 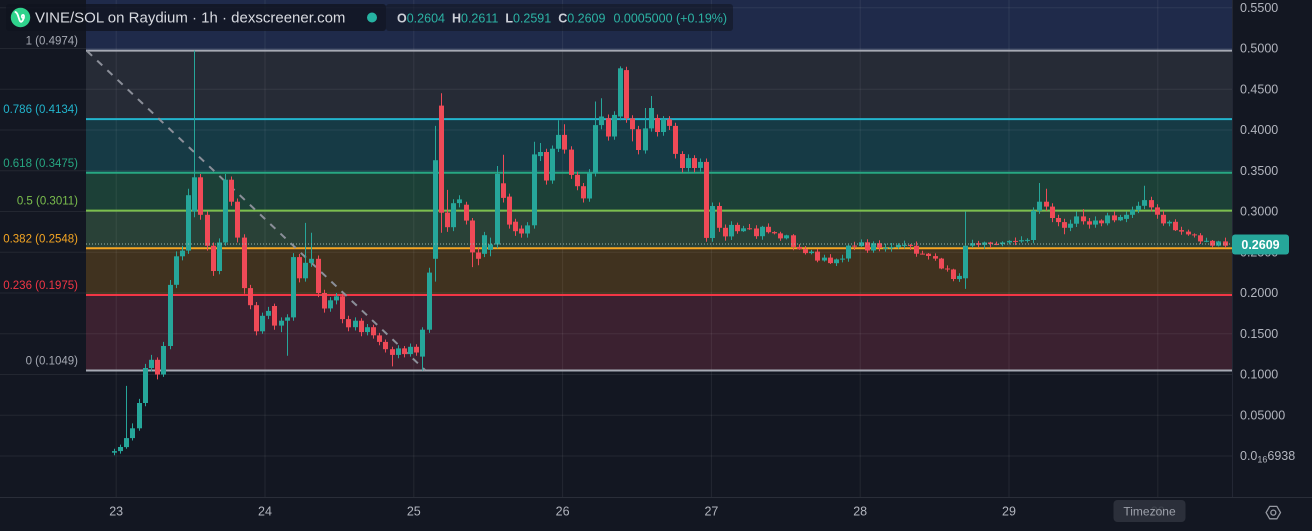 What do you see at coordinates (1259, 90) in the screenshot?
I see `svg-text: 0.4500` at bounding box center [1259, 90].